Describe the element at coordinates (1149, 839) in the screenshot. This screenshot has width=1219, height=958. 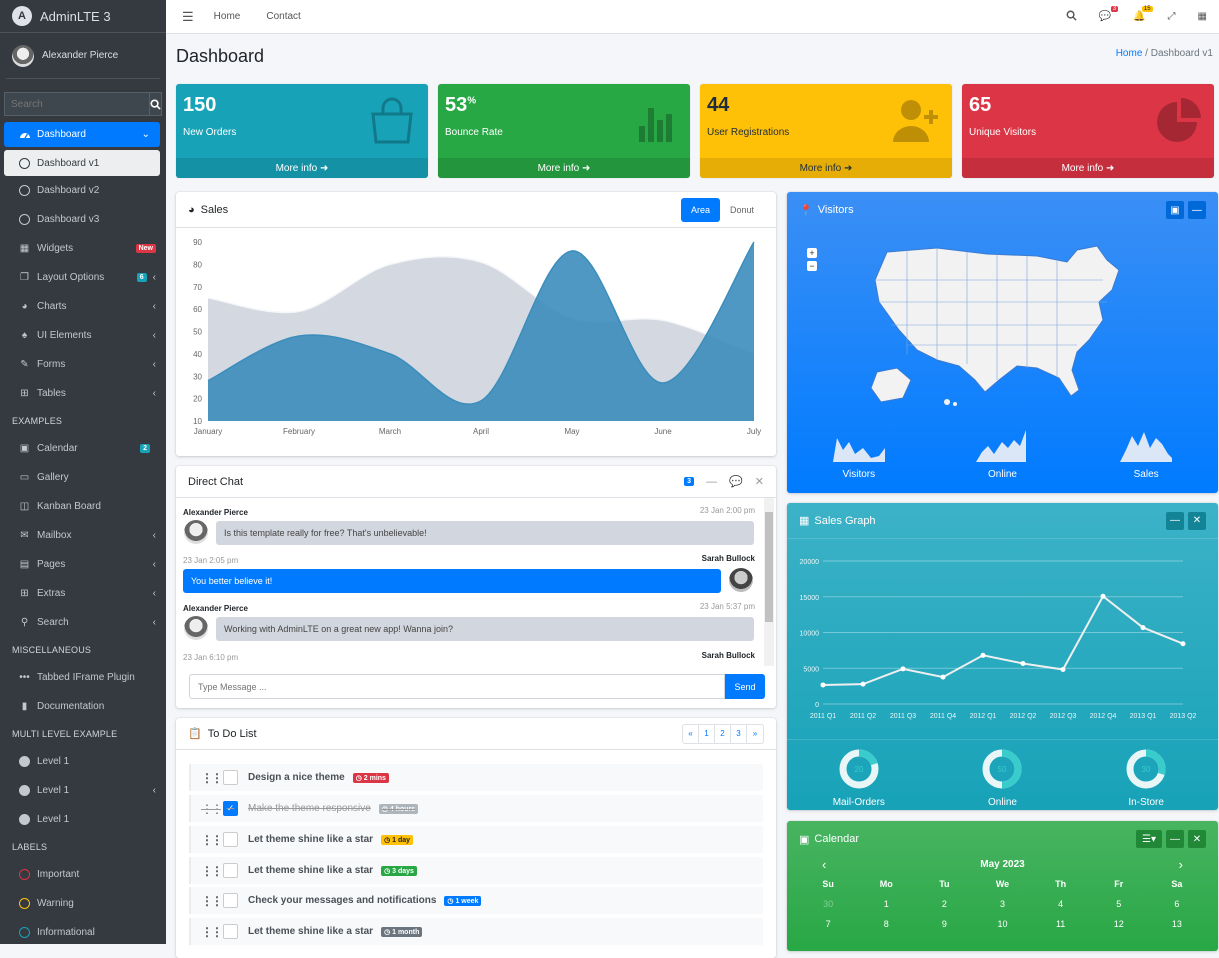
I see `calendar-menu-button: ☰▾` at that location.